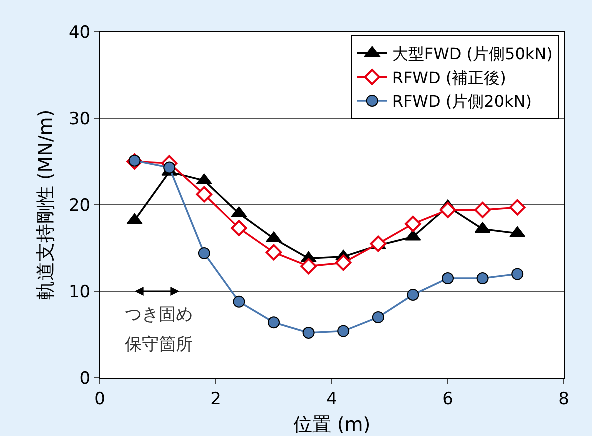 The image size is (592, 436). I want to click on x-tick-label: 0, so click(100, 399).